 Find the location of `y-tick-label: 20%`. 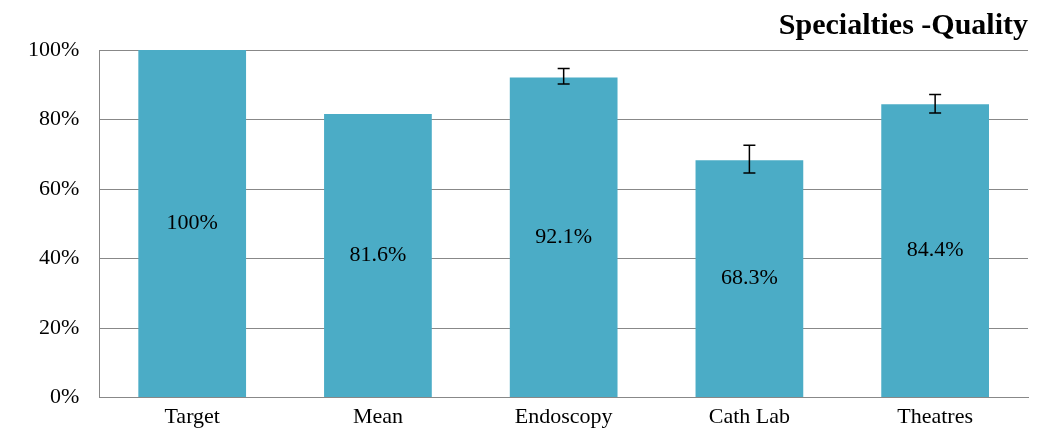

y-tick-label: 20% is located at coordinates (59, 326).